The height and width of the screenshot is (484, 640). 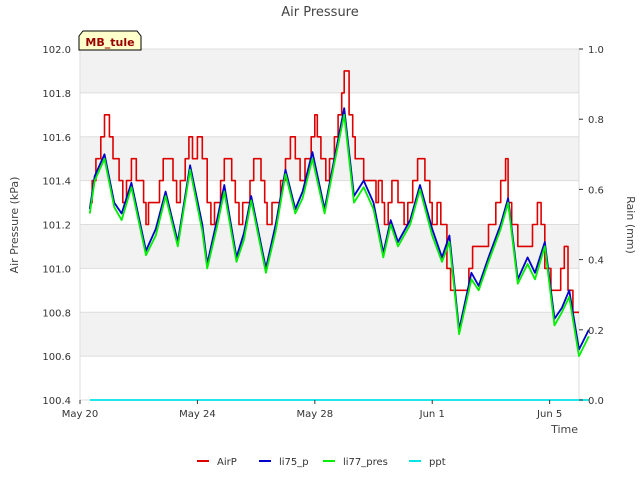 I want to click on y-tick-label: 100.4, so click(x=56, y=401).